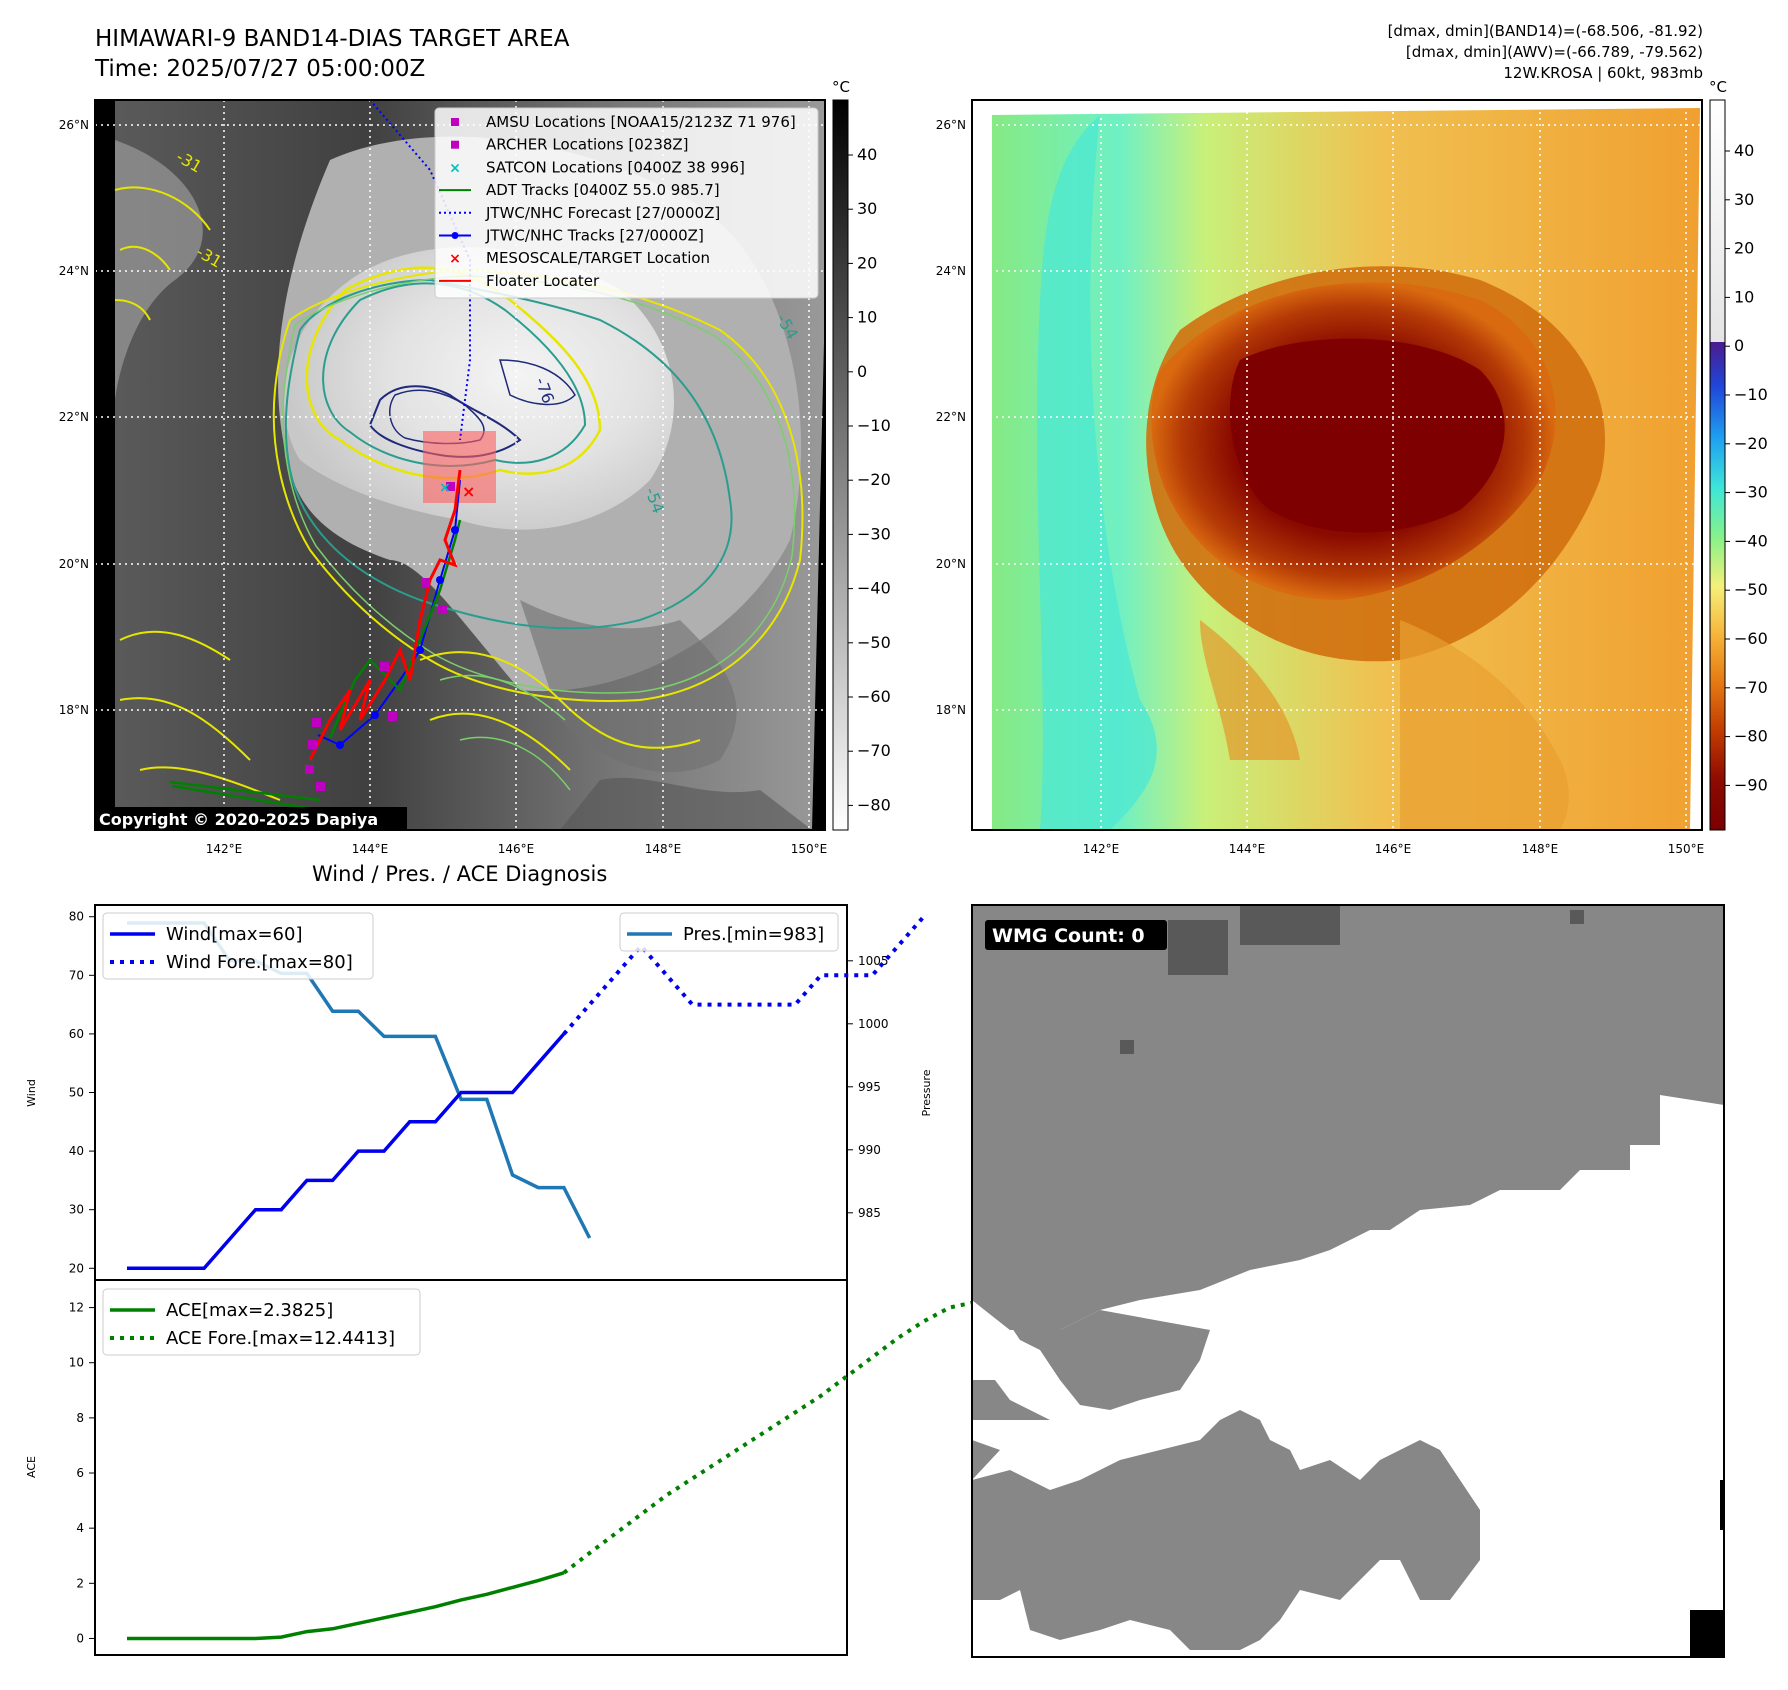  Describe the element at coordinates (840, 465) in the screenshot. I see `bw-colorbar` at that location.